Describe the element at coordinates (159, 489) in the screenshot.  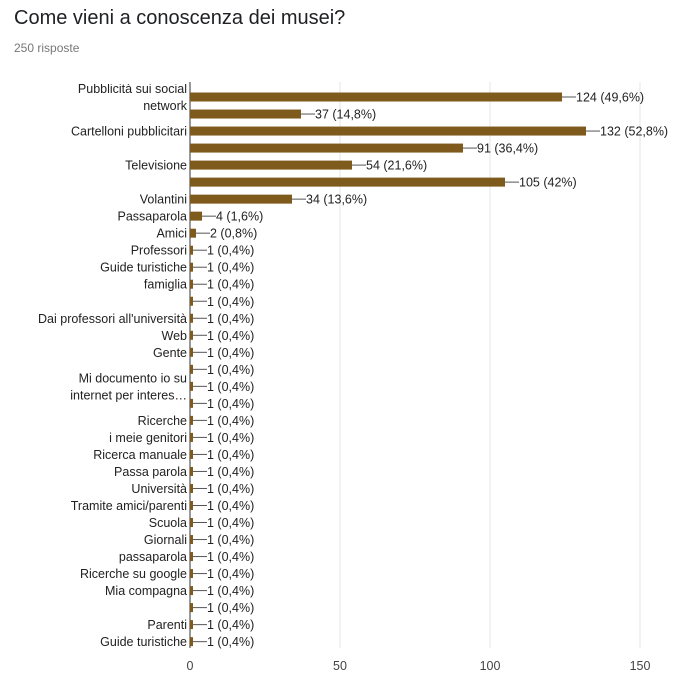
I see `category-label: Università` at that location.